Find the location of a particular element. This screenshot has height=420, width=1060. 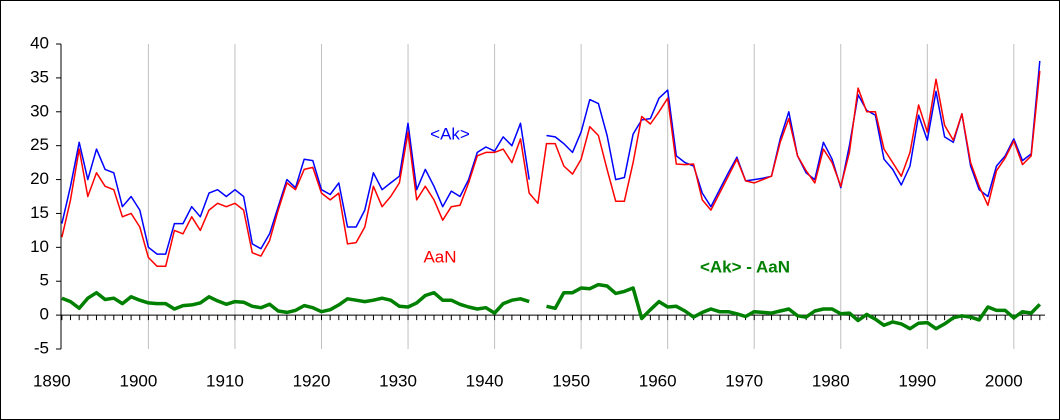

x-tick-label: 1930 is located at coordinates (398, 380).